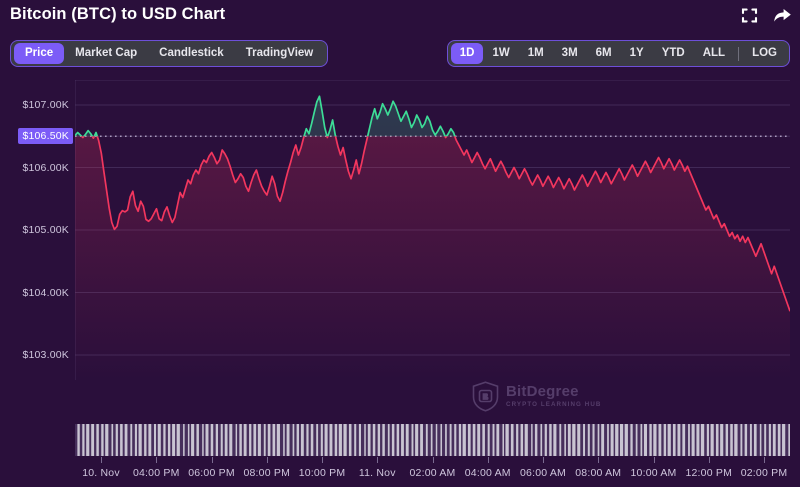 The width and height of the screenshot is (800, 487). I want to click on x-axis-label: 02:00 PM, so click(764, 473).